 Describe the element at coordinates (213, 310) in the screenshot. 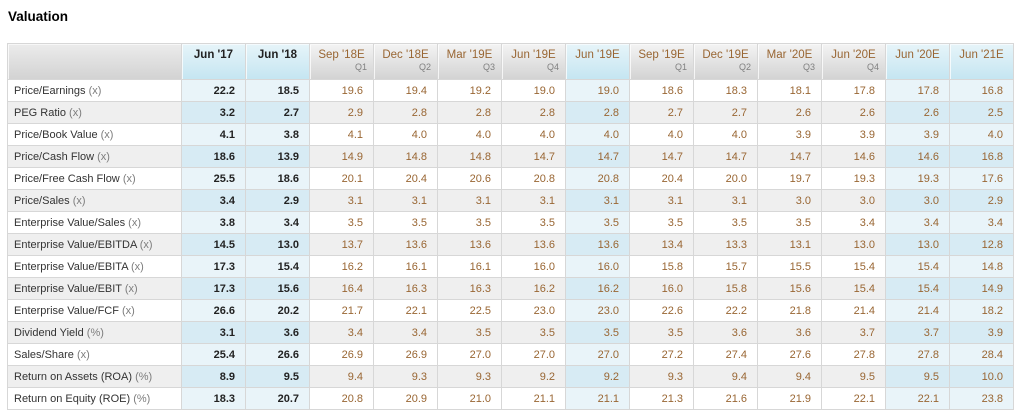

I see `value-cell: 26.6` at that location.